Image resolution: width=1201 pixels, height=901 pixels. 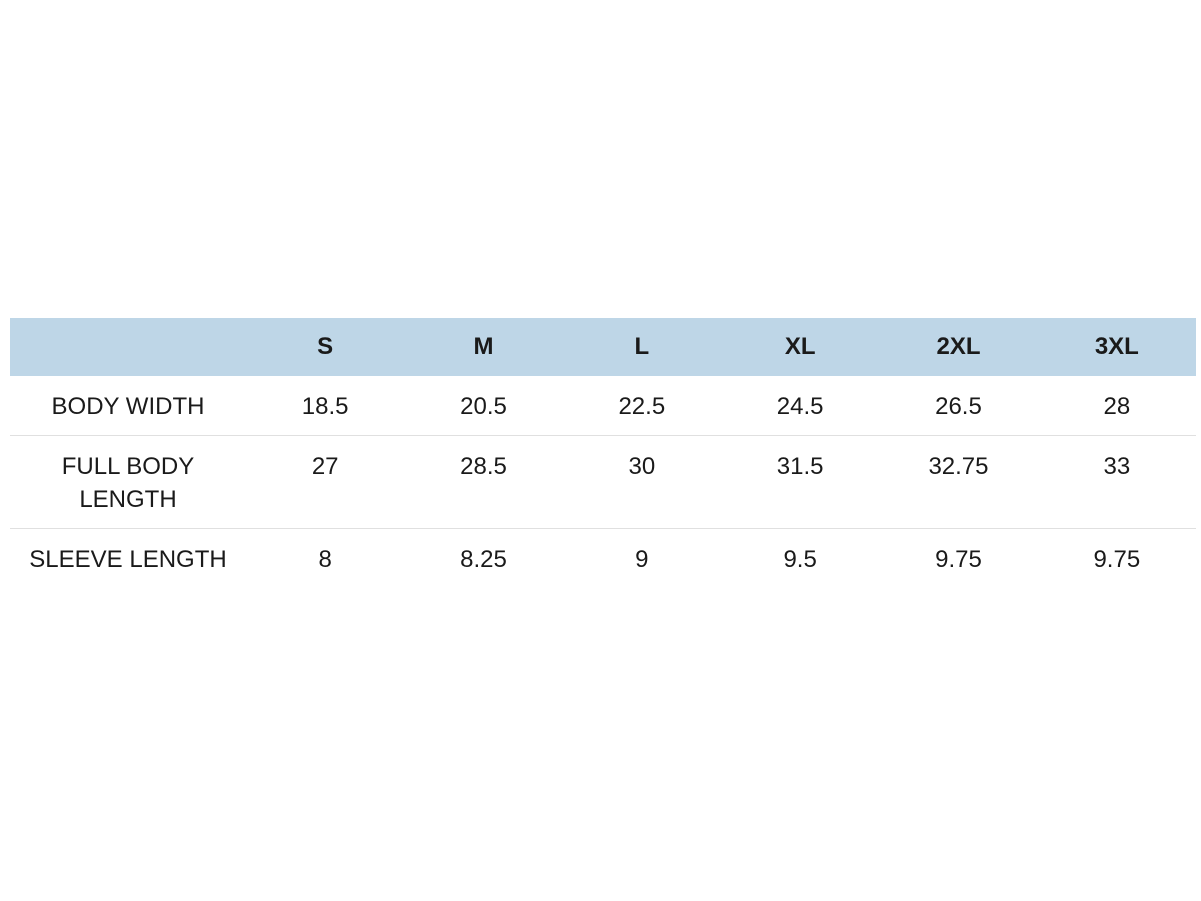 I want to click on measure-value: 9, so click(x=642, y=559).